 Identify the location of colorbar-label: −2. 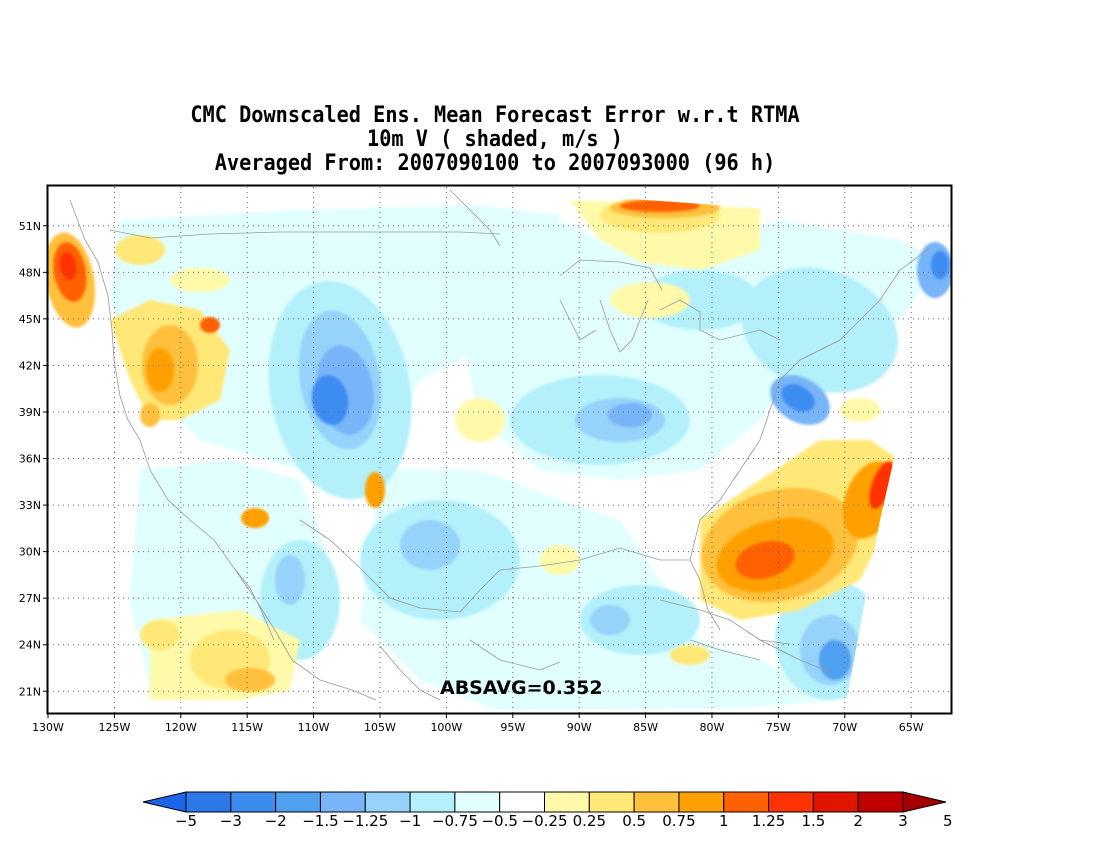
(276, 821).